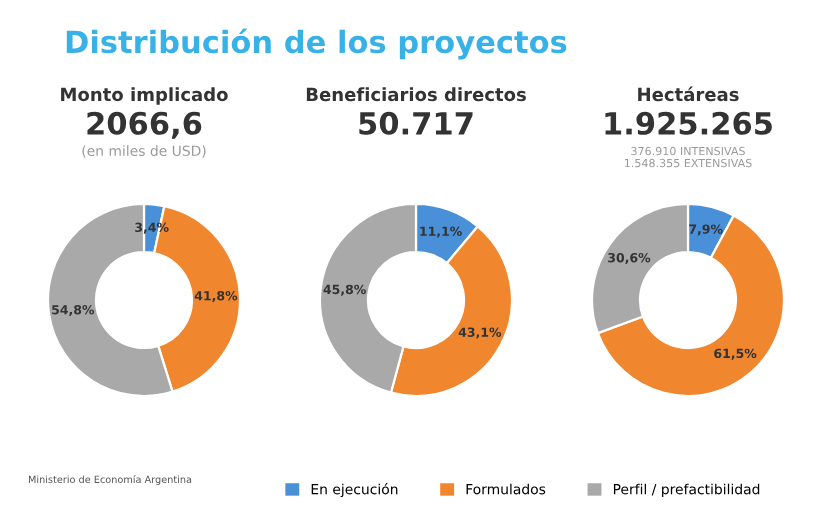 The width and height of the screenshot is (830, 520). What do you see at coordinates (416, 123) in the screenshot?
I see `chart-subtitle: 50.717` at bounding box center [416, 123].